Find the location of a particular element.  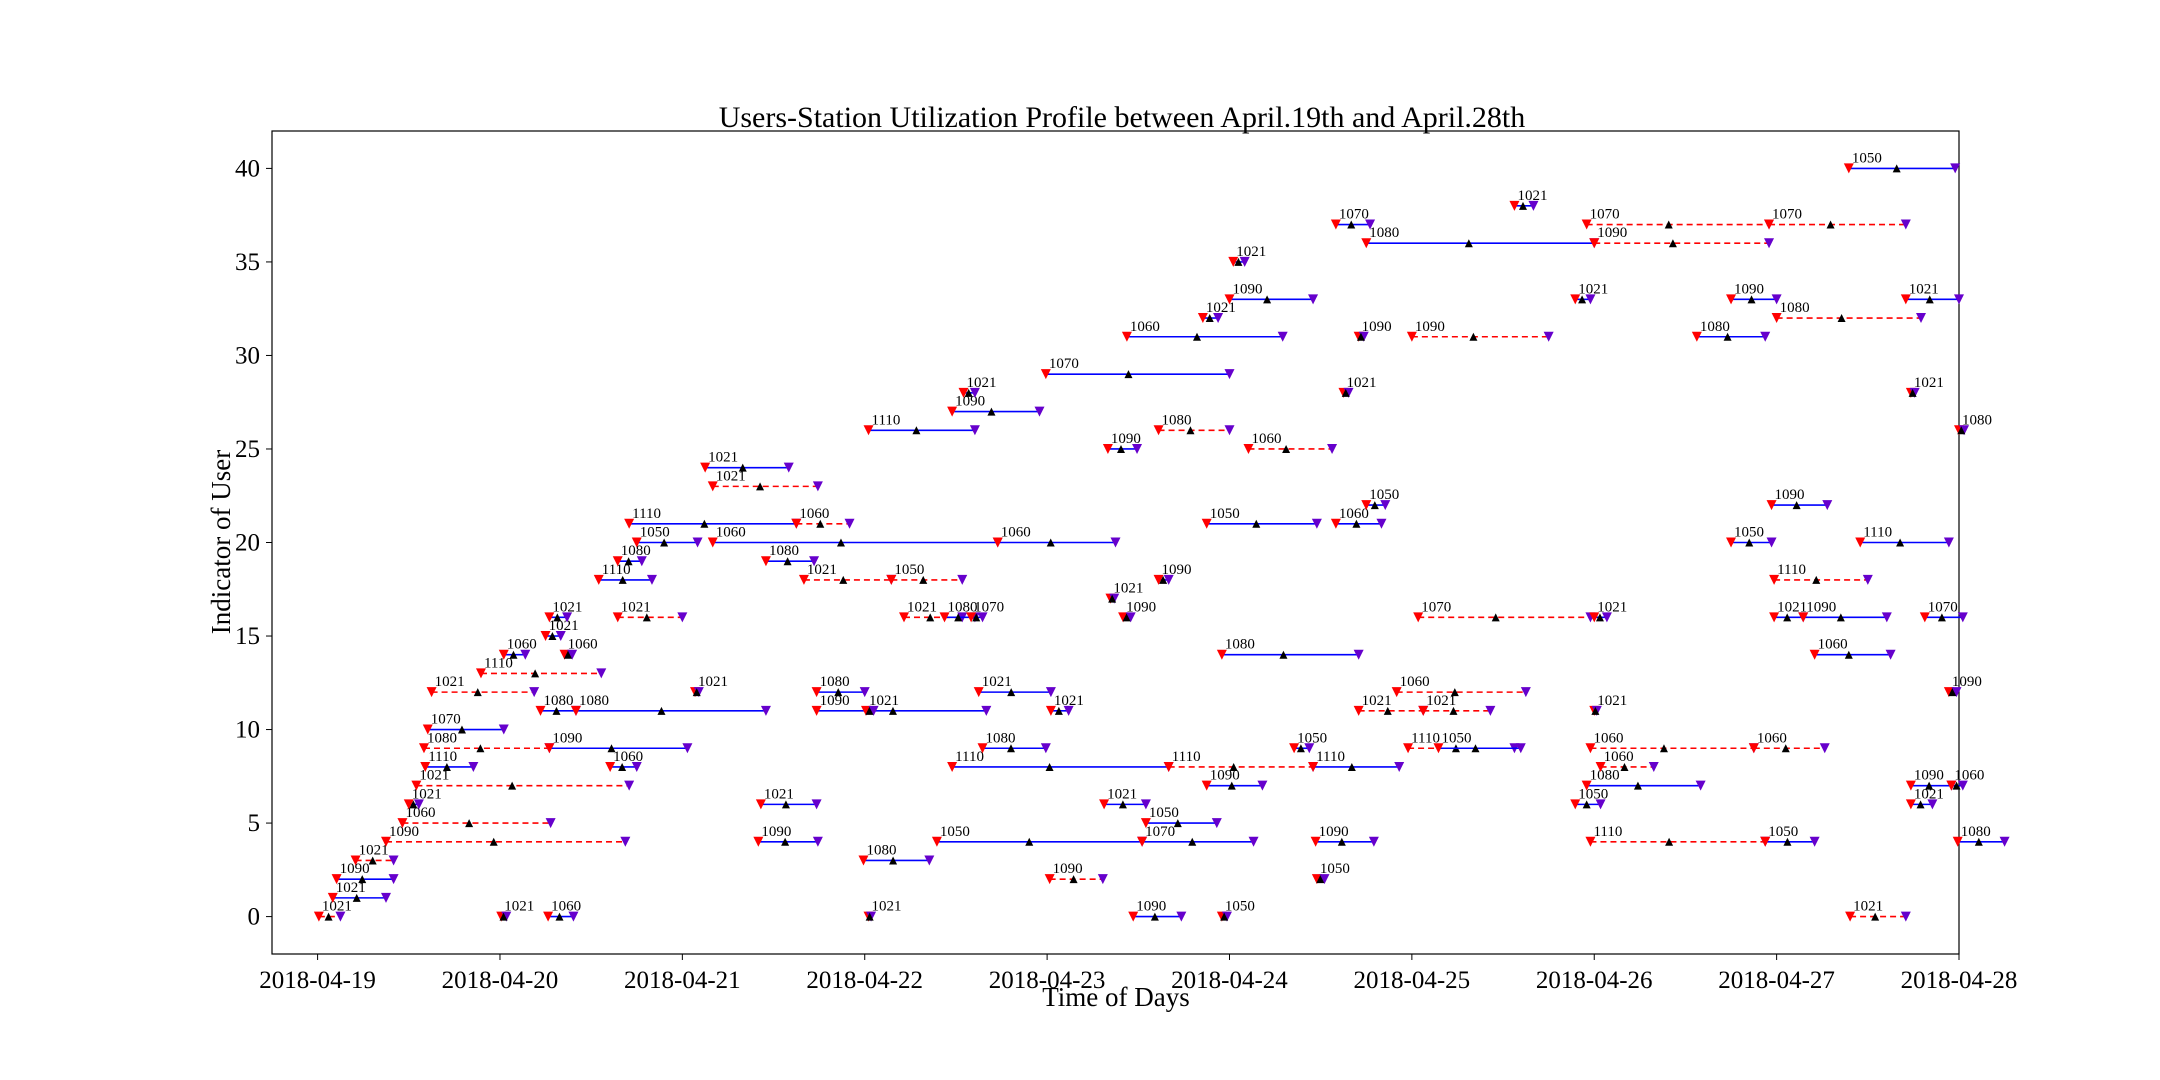

segment-label: 1080 is located at coordinates (1977, 420).